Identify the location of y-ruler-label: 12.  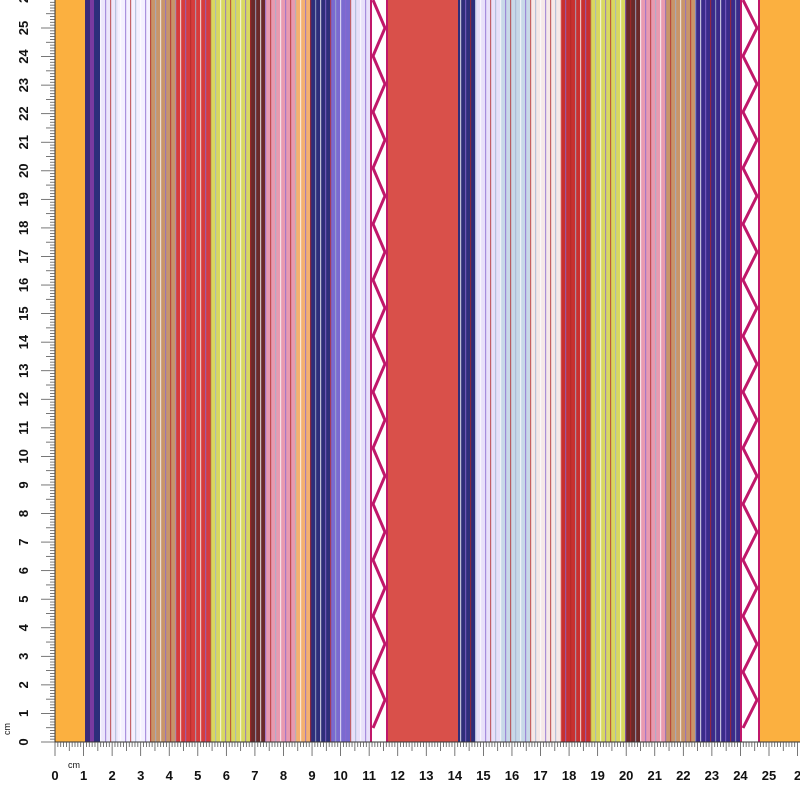
(23, 399).